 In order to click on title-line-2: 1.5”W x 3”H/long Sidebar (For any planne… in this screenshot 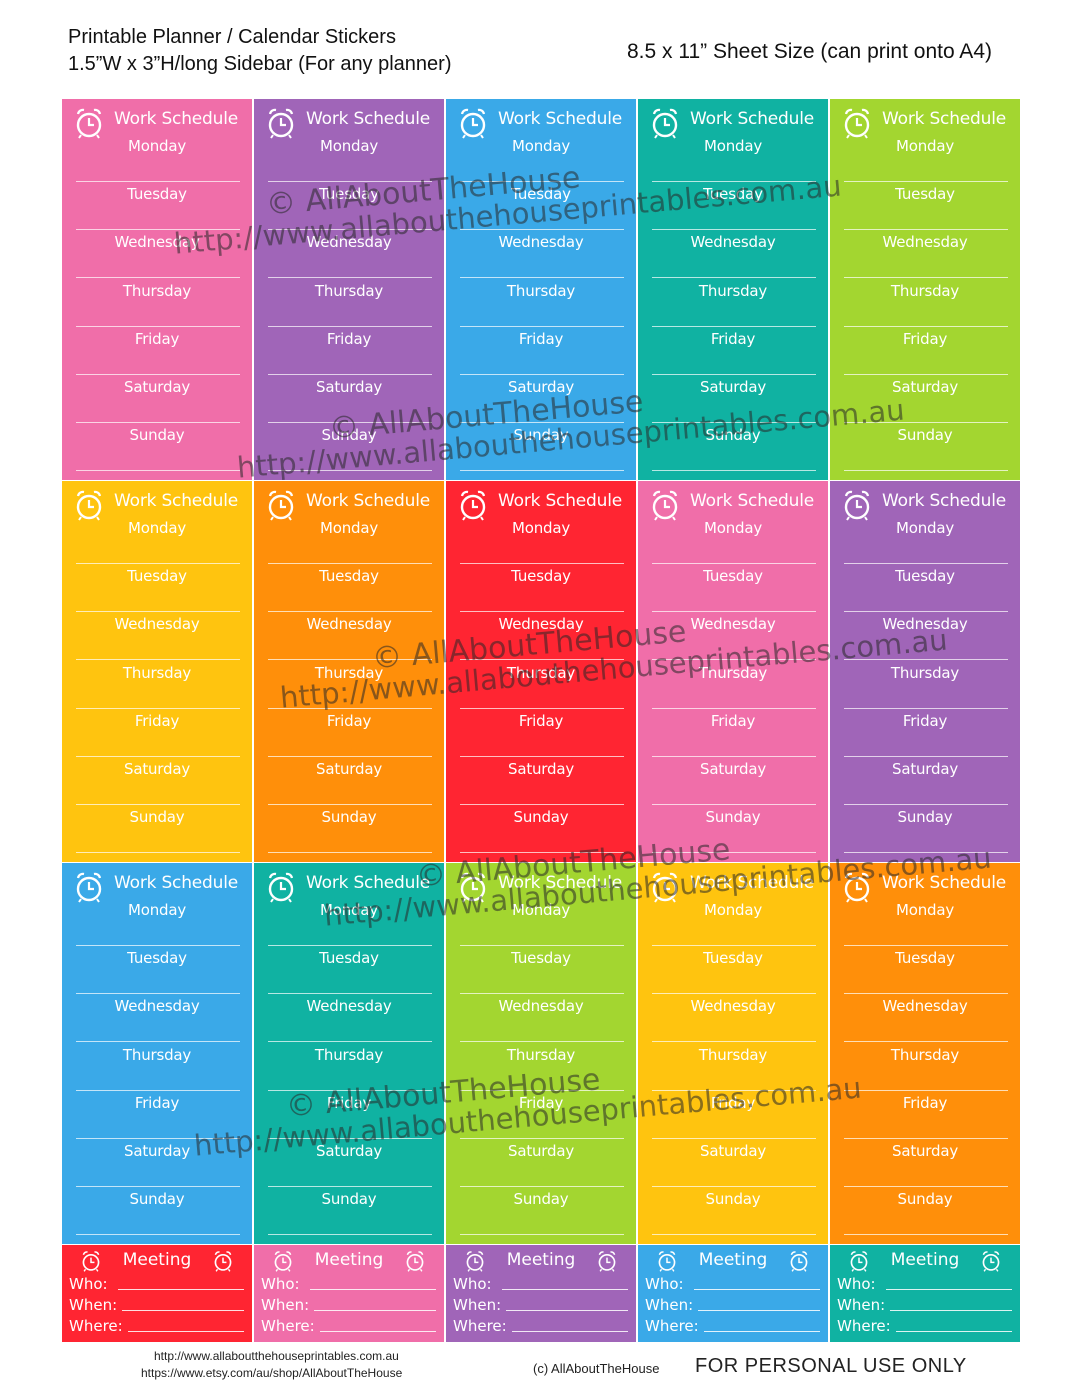, I will do `click(260, 64)`.